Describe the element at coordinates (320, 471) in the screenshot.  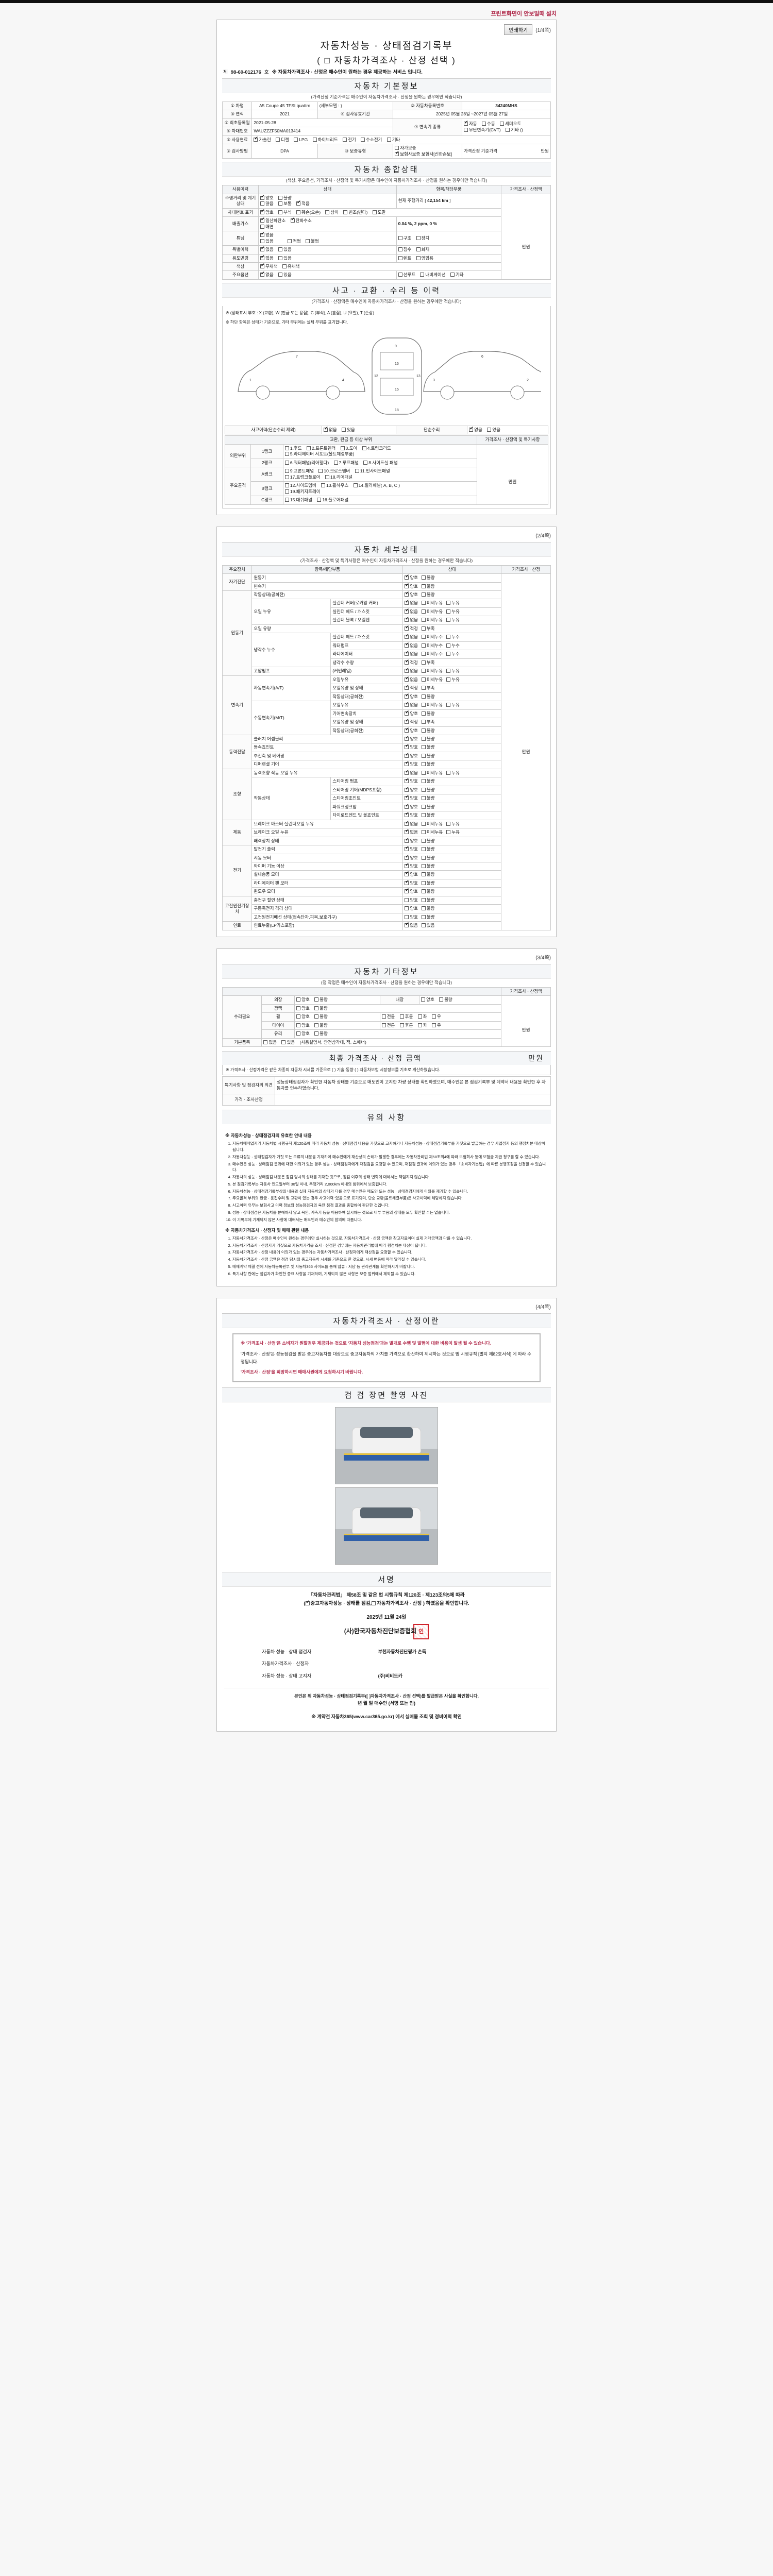
I see `checkbox-cross-member` at that location.